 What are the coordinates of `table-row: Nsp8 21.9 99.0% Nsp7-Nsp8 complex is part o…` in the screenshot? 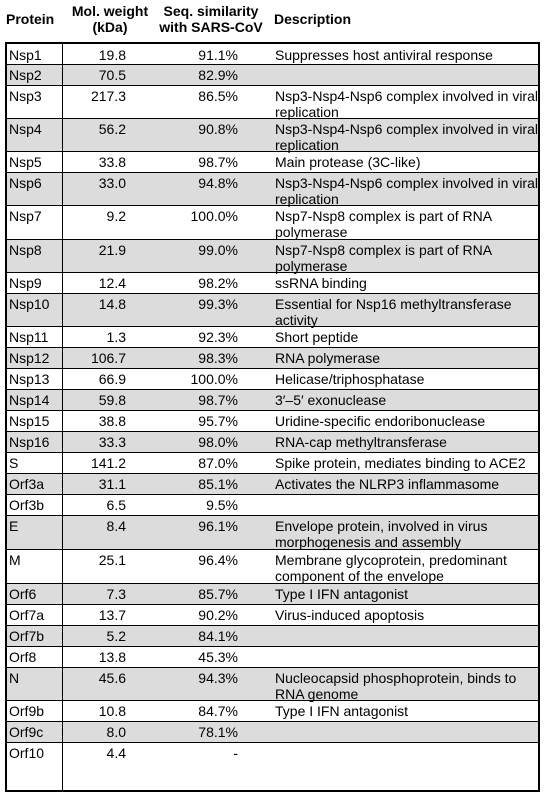 It's located at (272, 256).